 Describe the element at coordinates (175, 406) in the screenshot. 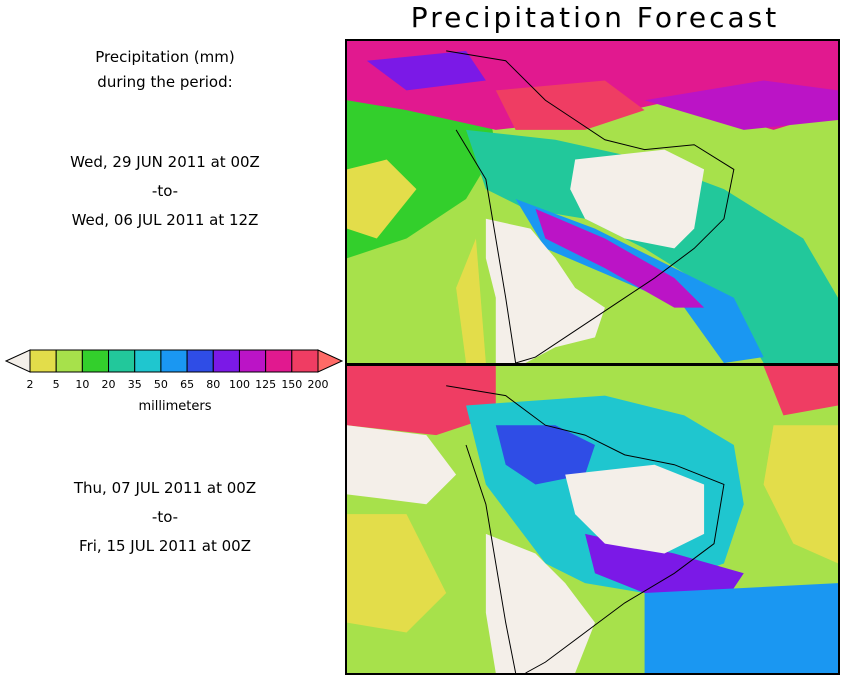

I see `colorbar-unit-label: millimeters` at that location.